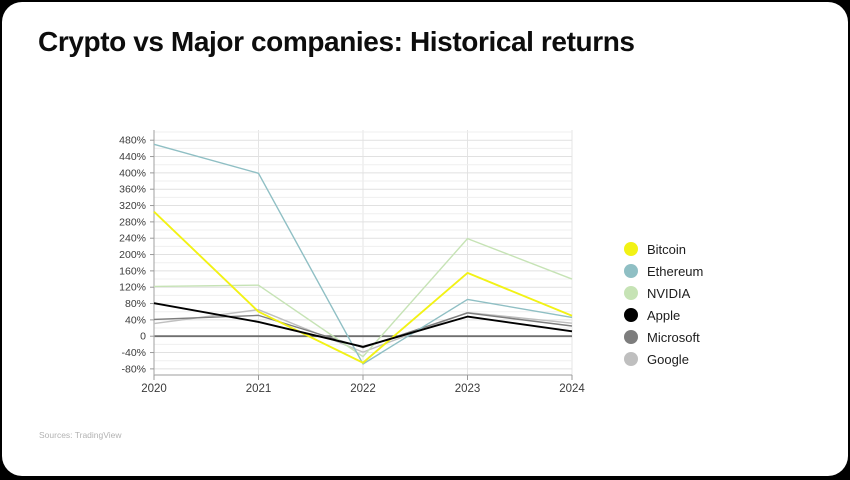  I want to click on y-tick-label: -40%, so click(133, 353).